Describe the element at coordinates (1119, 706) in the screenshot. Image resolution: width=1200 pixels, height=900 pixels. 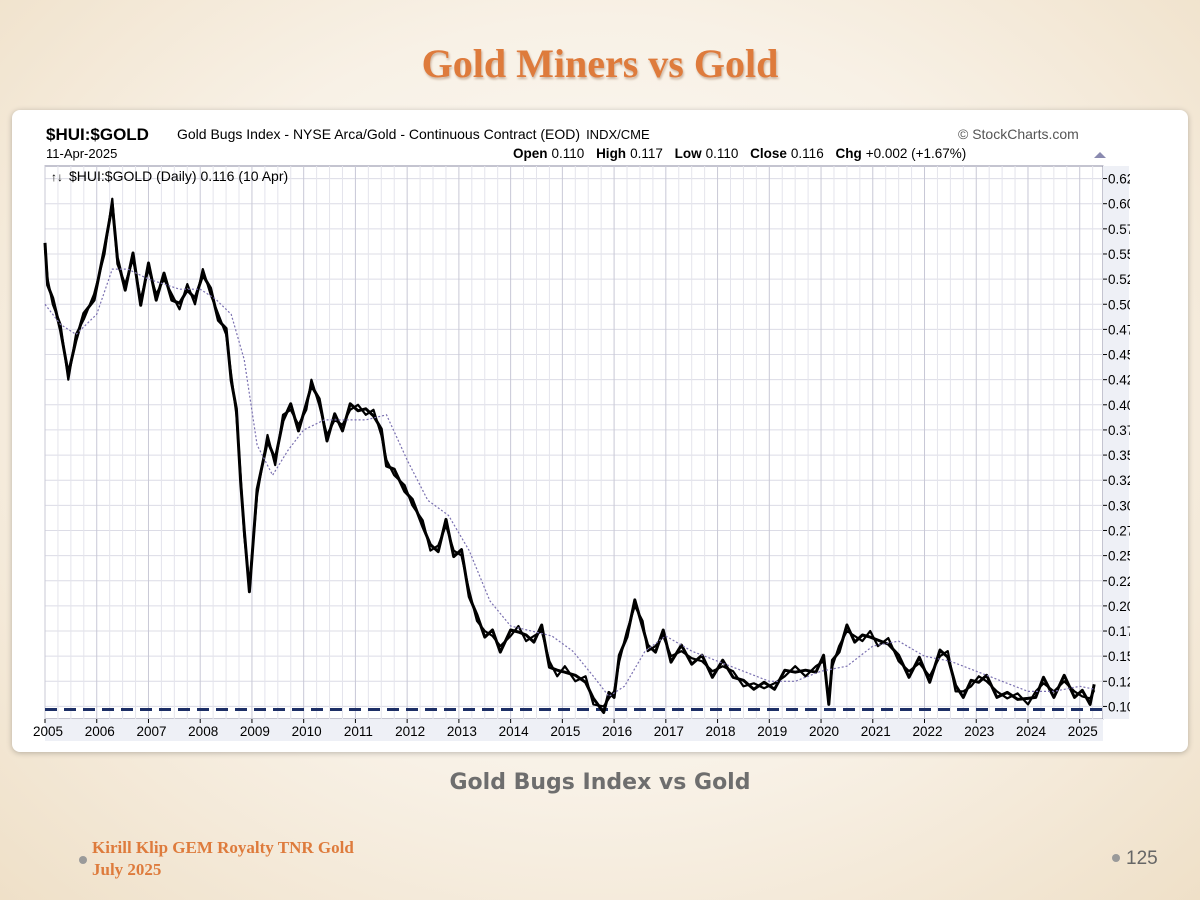
I see `y-tick-label: 0.100` at that location.